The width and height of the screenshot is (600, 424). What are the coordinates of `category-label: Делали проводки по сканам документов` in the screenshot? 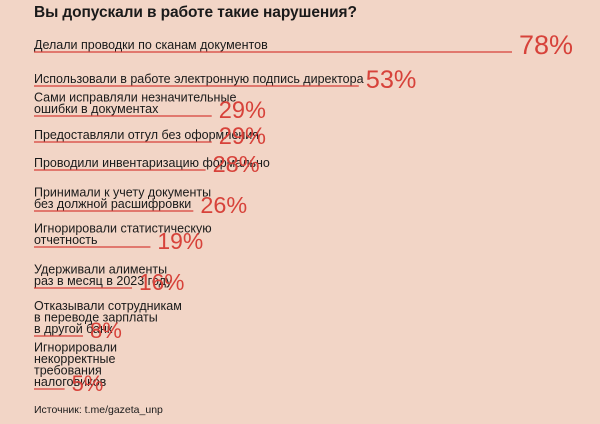 It's located at (151, 45).